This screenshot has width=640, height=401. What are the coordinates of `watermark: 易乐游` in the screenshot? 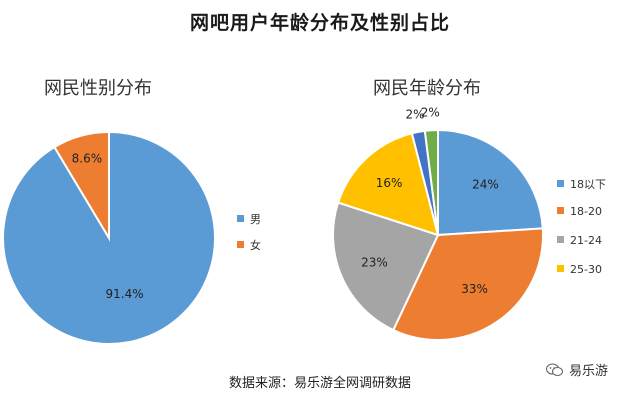 It's located at (577, 369).